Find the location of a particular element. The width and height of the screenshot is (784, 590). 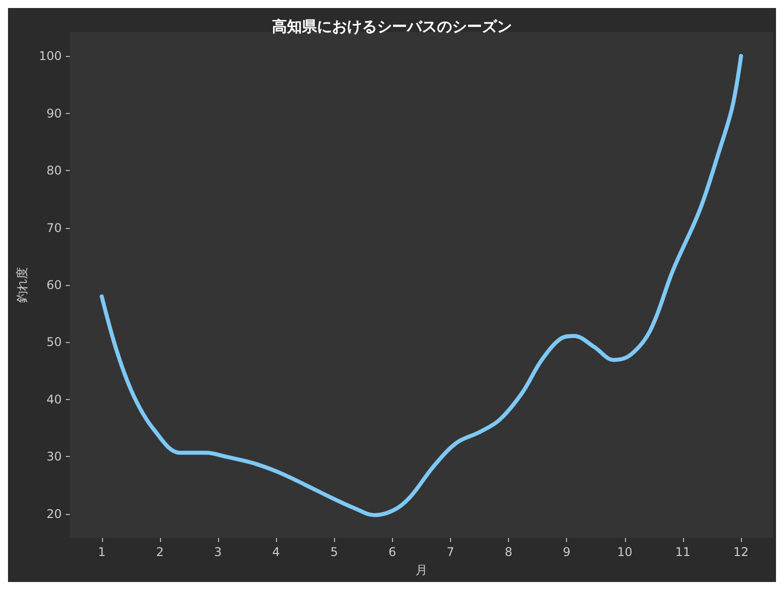

y-tick-label: 30 is located at coordinates (54, 457).